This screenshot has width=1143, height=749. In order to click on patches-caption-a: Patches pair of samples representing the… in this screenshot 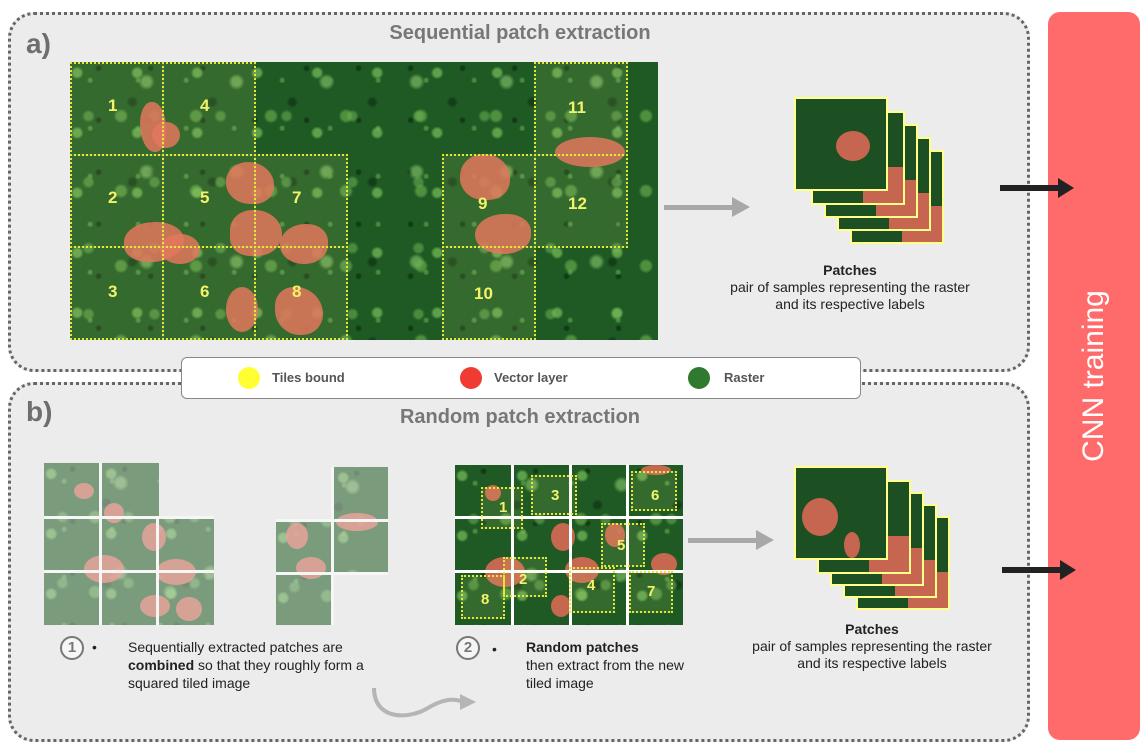, I will do `click(850, 287)`.